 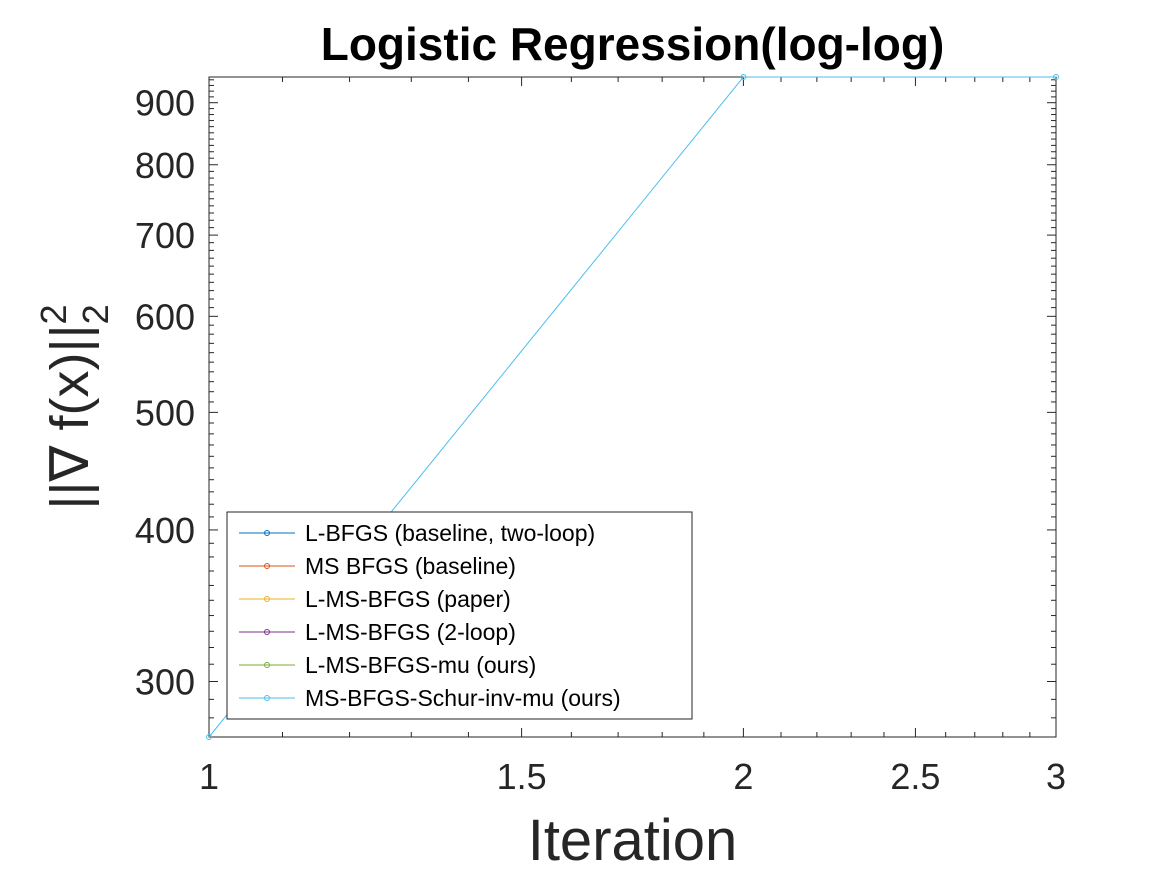 What do you see at coordinates (408, 599) in the screenshot?
I see `legend-entry-label: L-MS-BFGS (paper)` at bounding box center [408, 599].